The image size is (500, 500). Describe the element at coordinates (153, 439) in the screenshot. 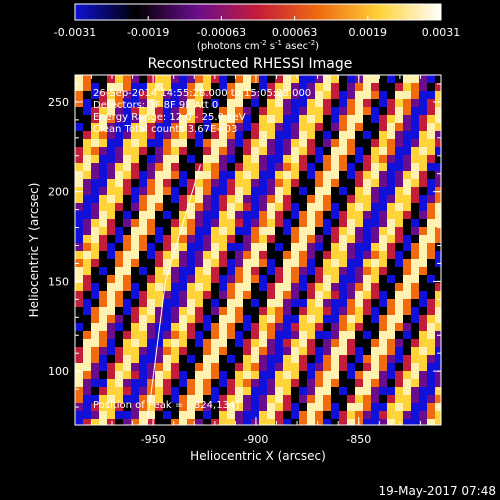

I see `x-tick-label: -950` at that location.